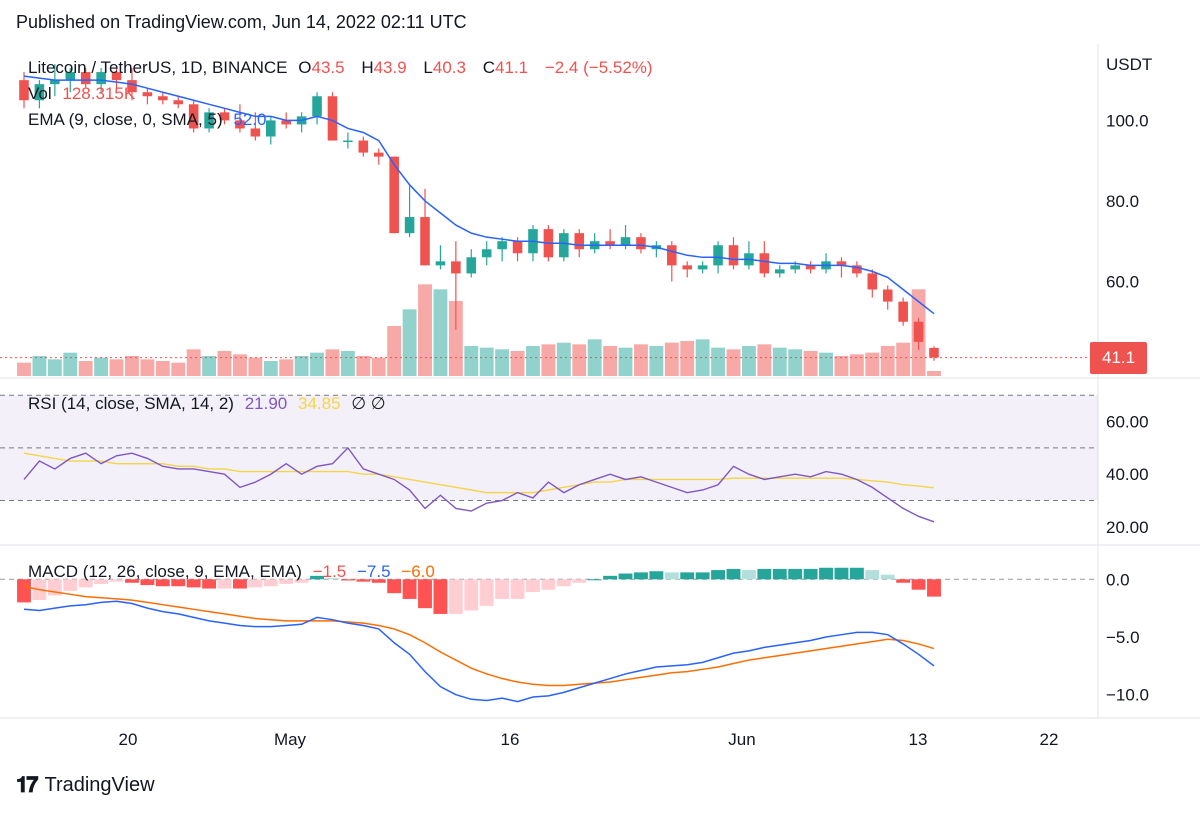 The height and width of the screenshot is (813, 1200). I want to click on time-axis-label: 22, so click(1049, 739).